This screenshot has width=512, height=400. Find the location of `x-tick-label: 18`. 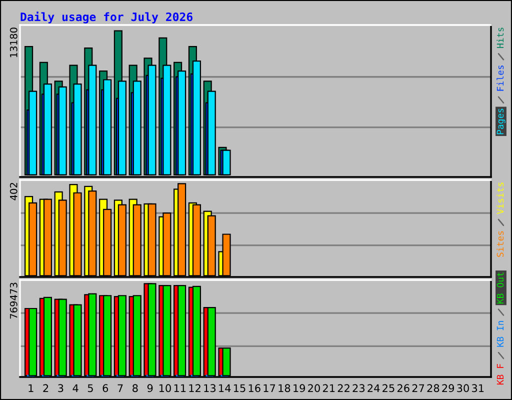

x-tick-label: 18 is located at coordinates (284, 388).